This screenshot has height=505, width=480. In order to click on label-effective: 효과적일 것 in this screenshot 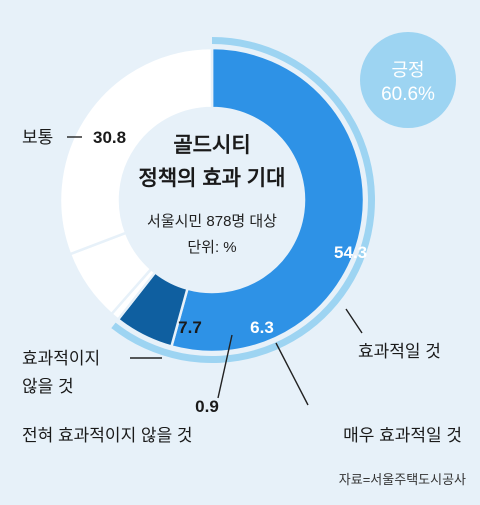, I will do `click(399, 351)`.